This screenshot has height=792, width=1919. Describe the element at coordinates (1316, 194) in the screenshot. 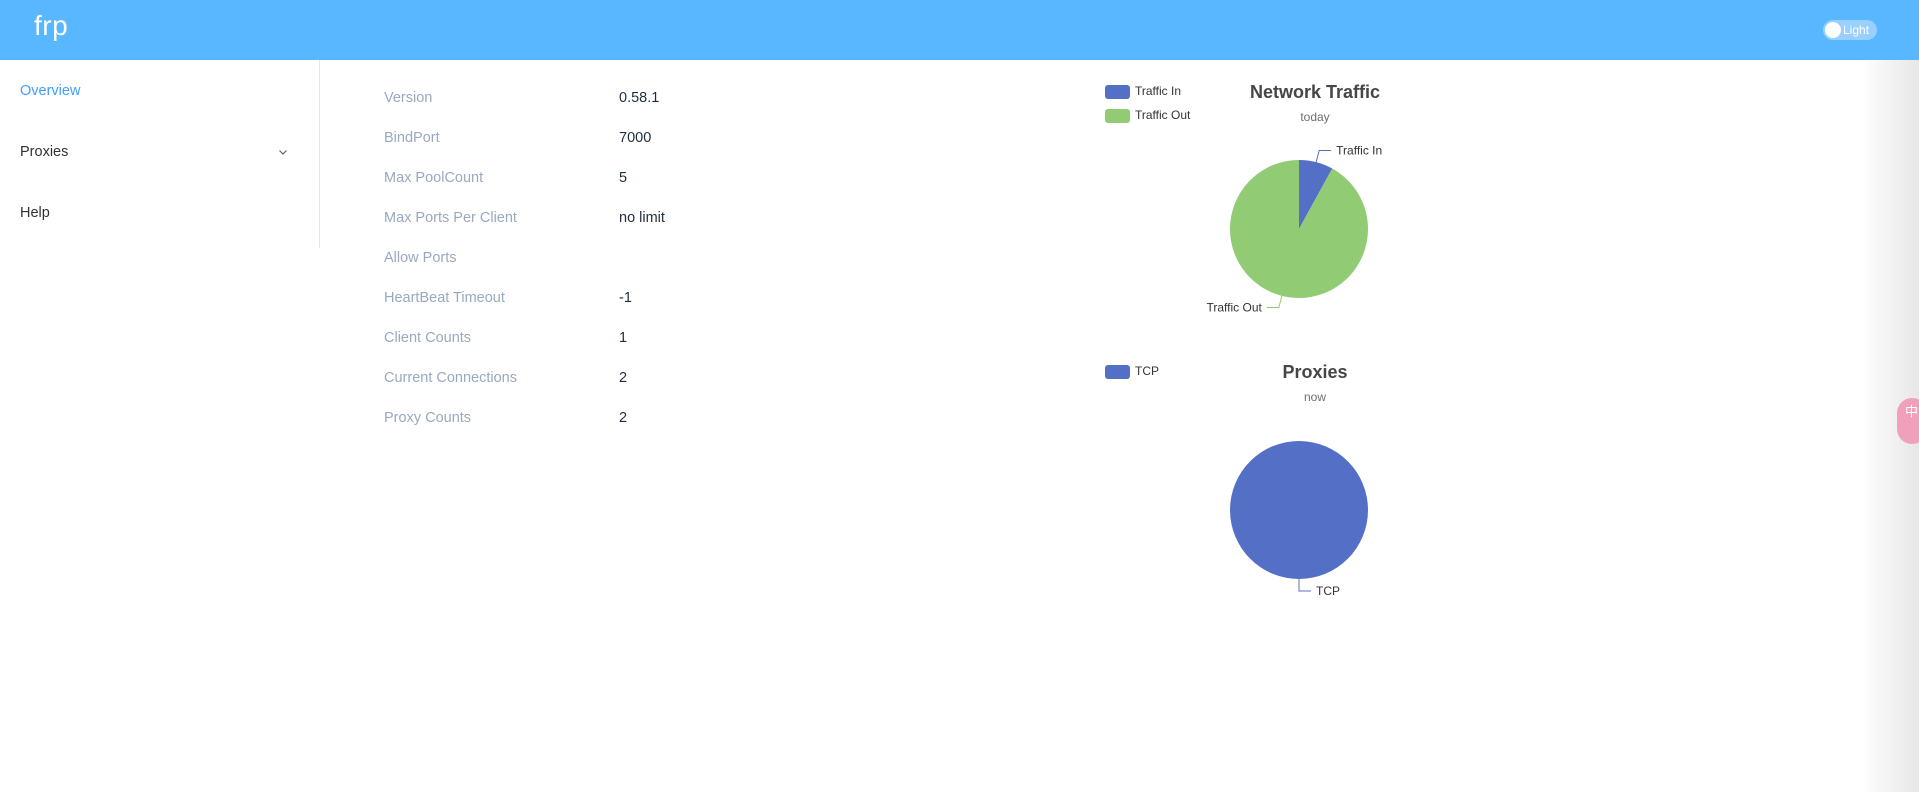

I see `pie-slice-traffic-in` at that location.